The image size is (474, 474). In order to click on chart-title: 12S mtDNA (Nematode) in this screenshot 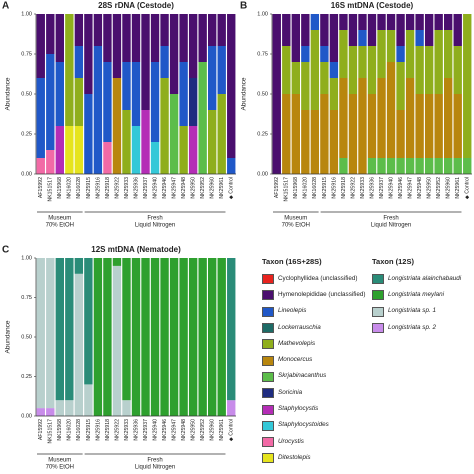, I will do `click(136, 249)`.